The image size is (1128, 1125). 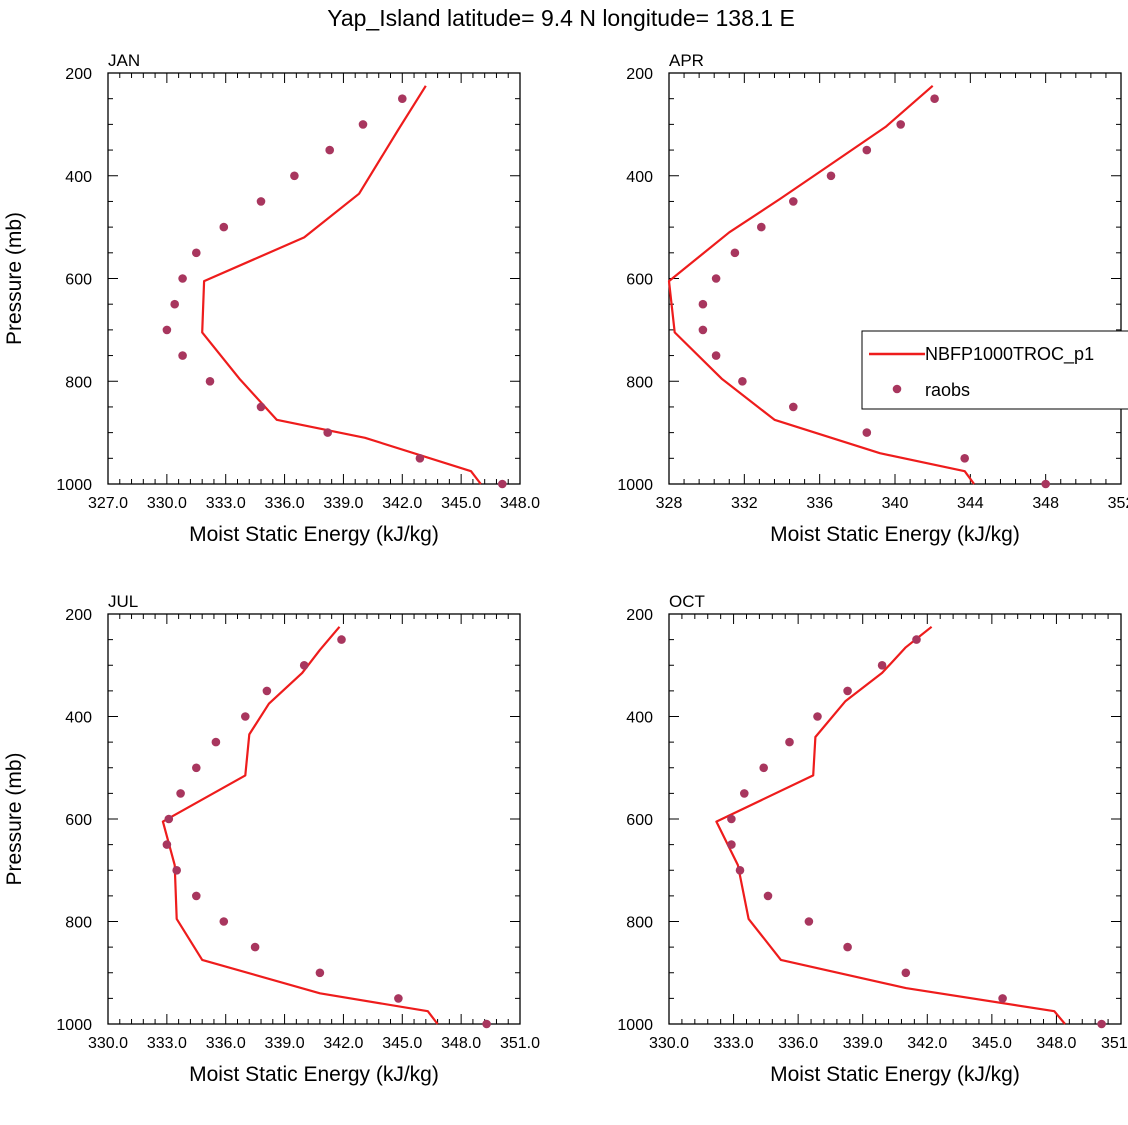 I want to click on y-axis-label: Pressure (mb), so click(x=14, y=818).